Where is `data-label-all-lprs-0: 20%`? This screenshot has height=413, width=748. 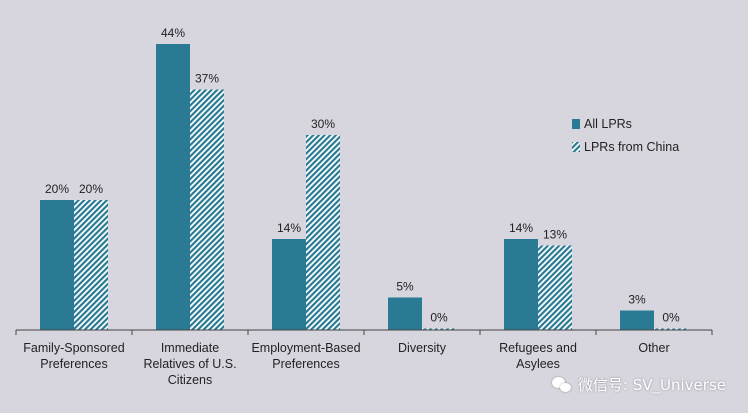 data-label-all-lprs-0: 20% is located at coordinates (57, 189).